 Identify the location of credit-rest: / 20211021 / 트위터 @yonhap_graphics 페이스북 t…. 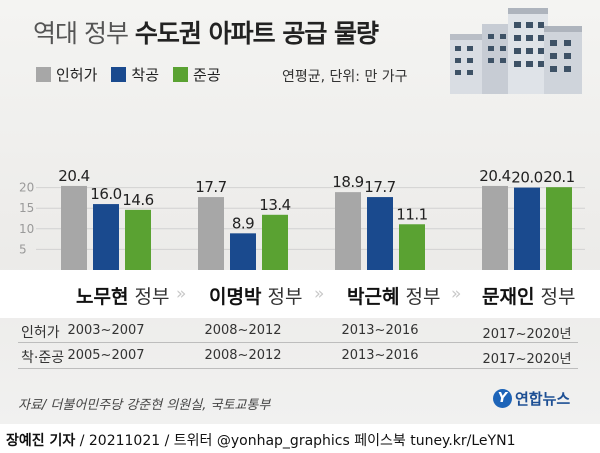
(295, 441).